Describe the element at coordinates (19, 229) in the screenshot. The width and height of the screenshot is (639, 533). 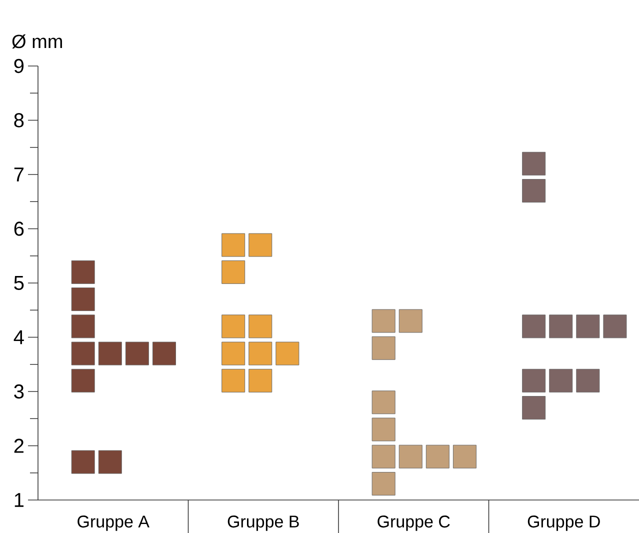
I see `y-tick-label: 6` at that location.